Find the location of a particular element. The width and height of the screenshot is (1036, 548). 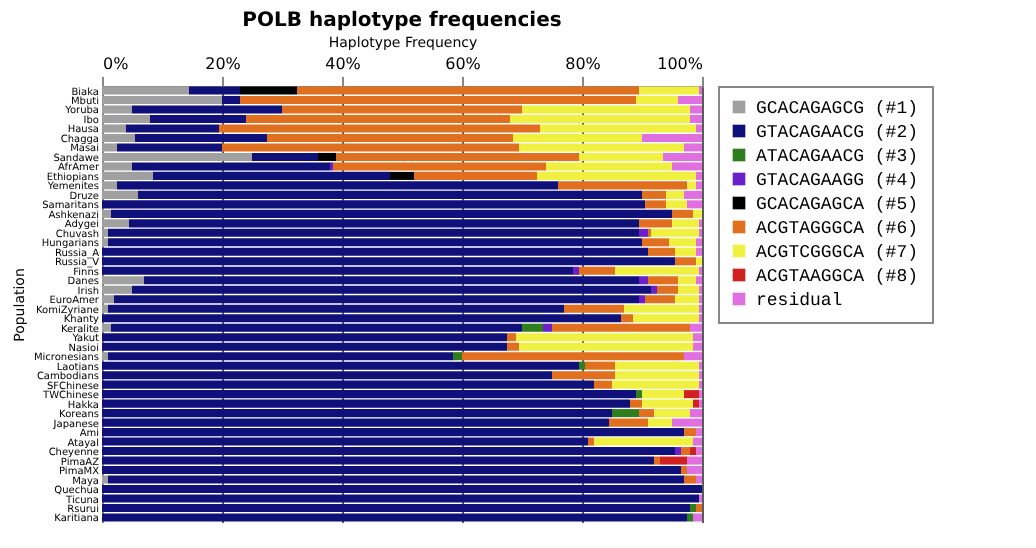

legend-label: GCACAGAGCA (#5) is located at coordinates (837, 205).